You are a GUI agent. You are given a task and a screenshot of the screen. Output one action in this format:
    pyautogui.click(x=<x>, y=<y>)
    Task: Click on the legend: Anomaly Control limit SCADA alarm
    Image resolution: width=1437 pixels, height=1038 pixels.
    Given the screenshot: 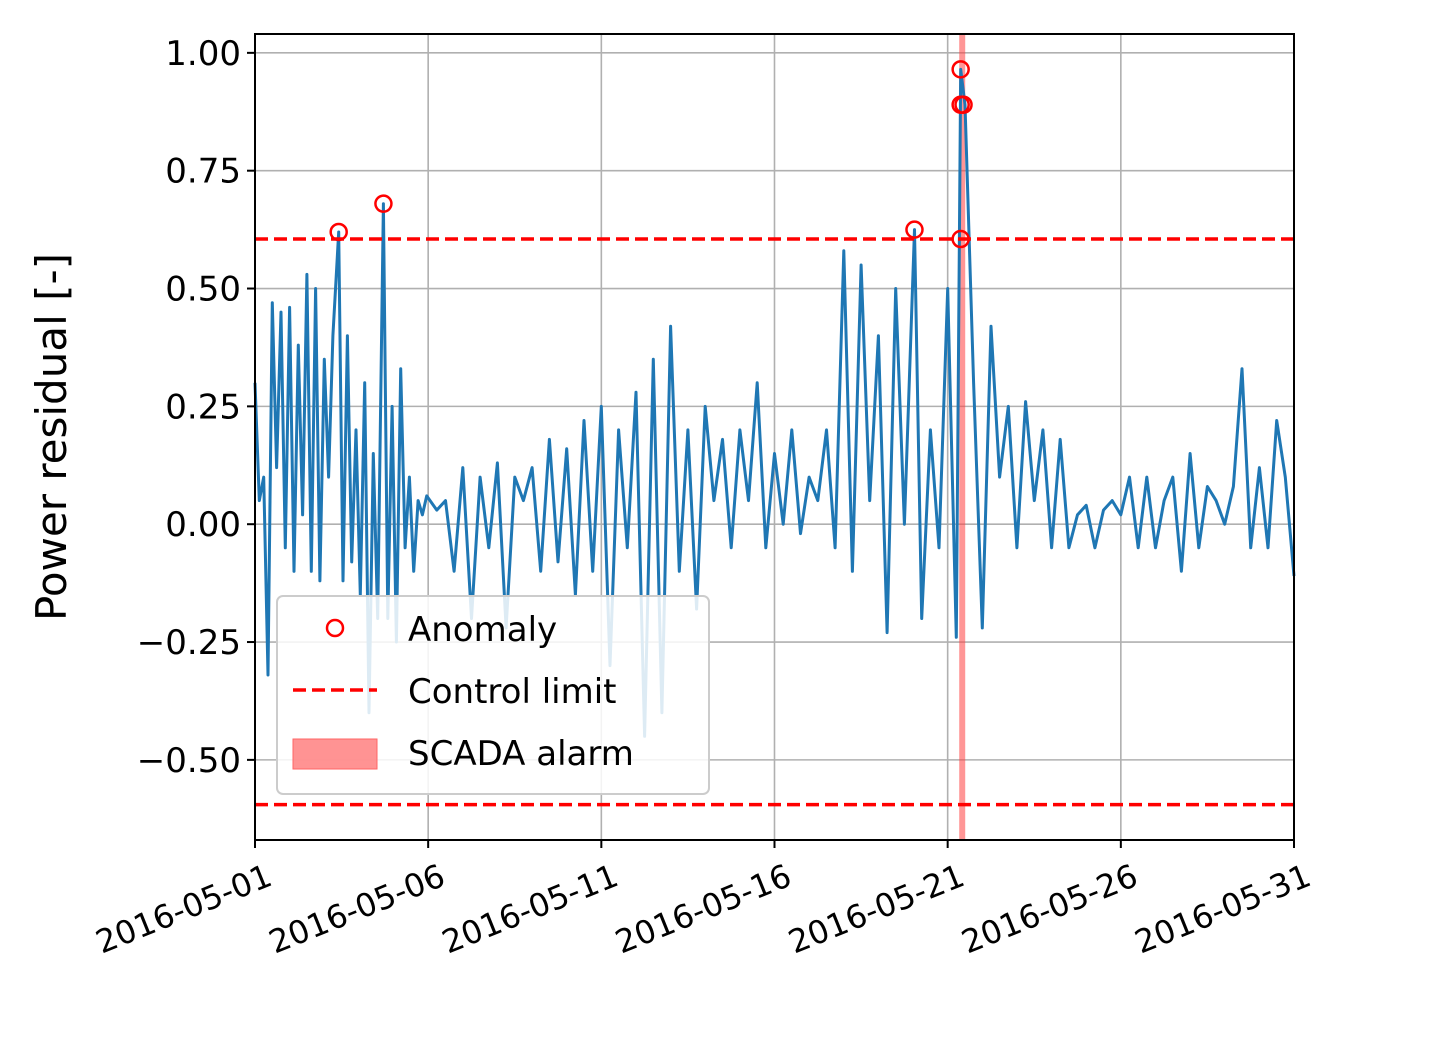 What is the action you would take?
    pyautogui.click(x=493, y=695)
    